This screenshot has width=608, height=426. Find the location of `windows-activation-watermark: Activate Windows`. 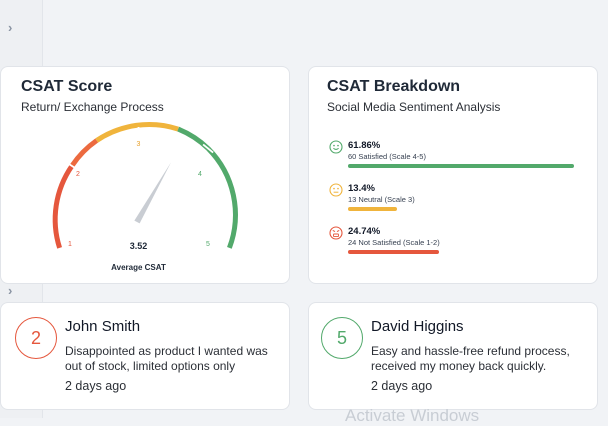

windows-activation-watermark: Activate Windows is located at coordinates (412, 415).